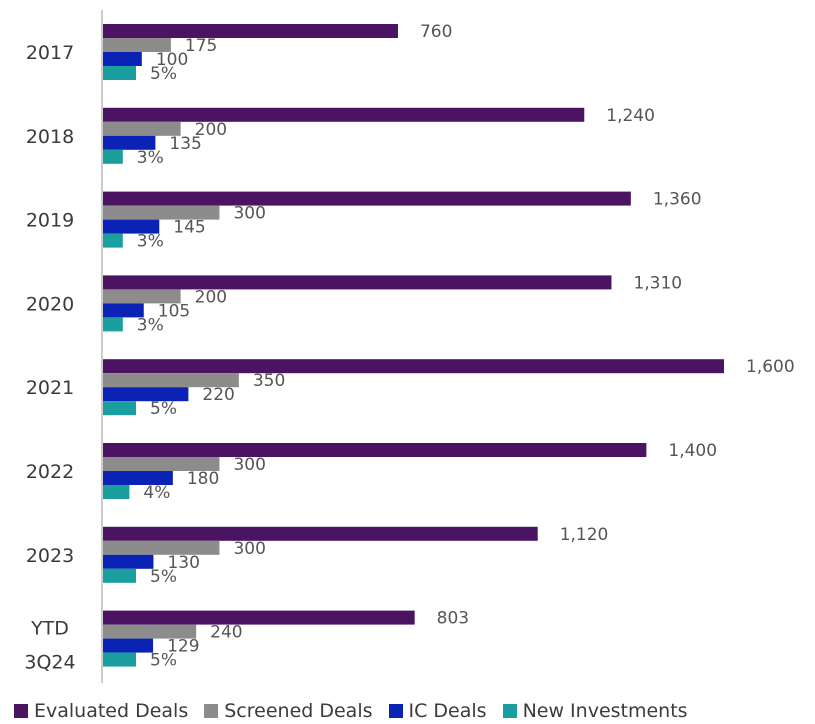 The image size is (815, 724). What do you see at coordinates (298, 711) in the screenshot?
I see `legend-label: Screened Deals` at bounding box center [298, 711].